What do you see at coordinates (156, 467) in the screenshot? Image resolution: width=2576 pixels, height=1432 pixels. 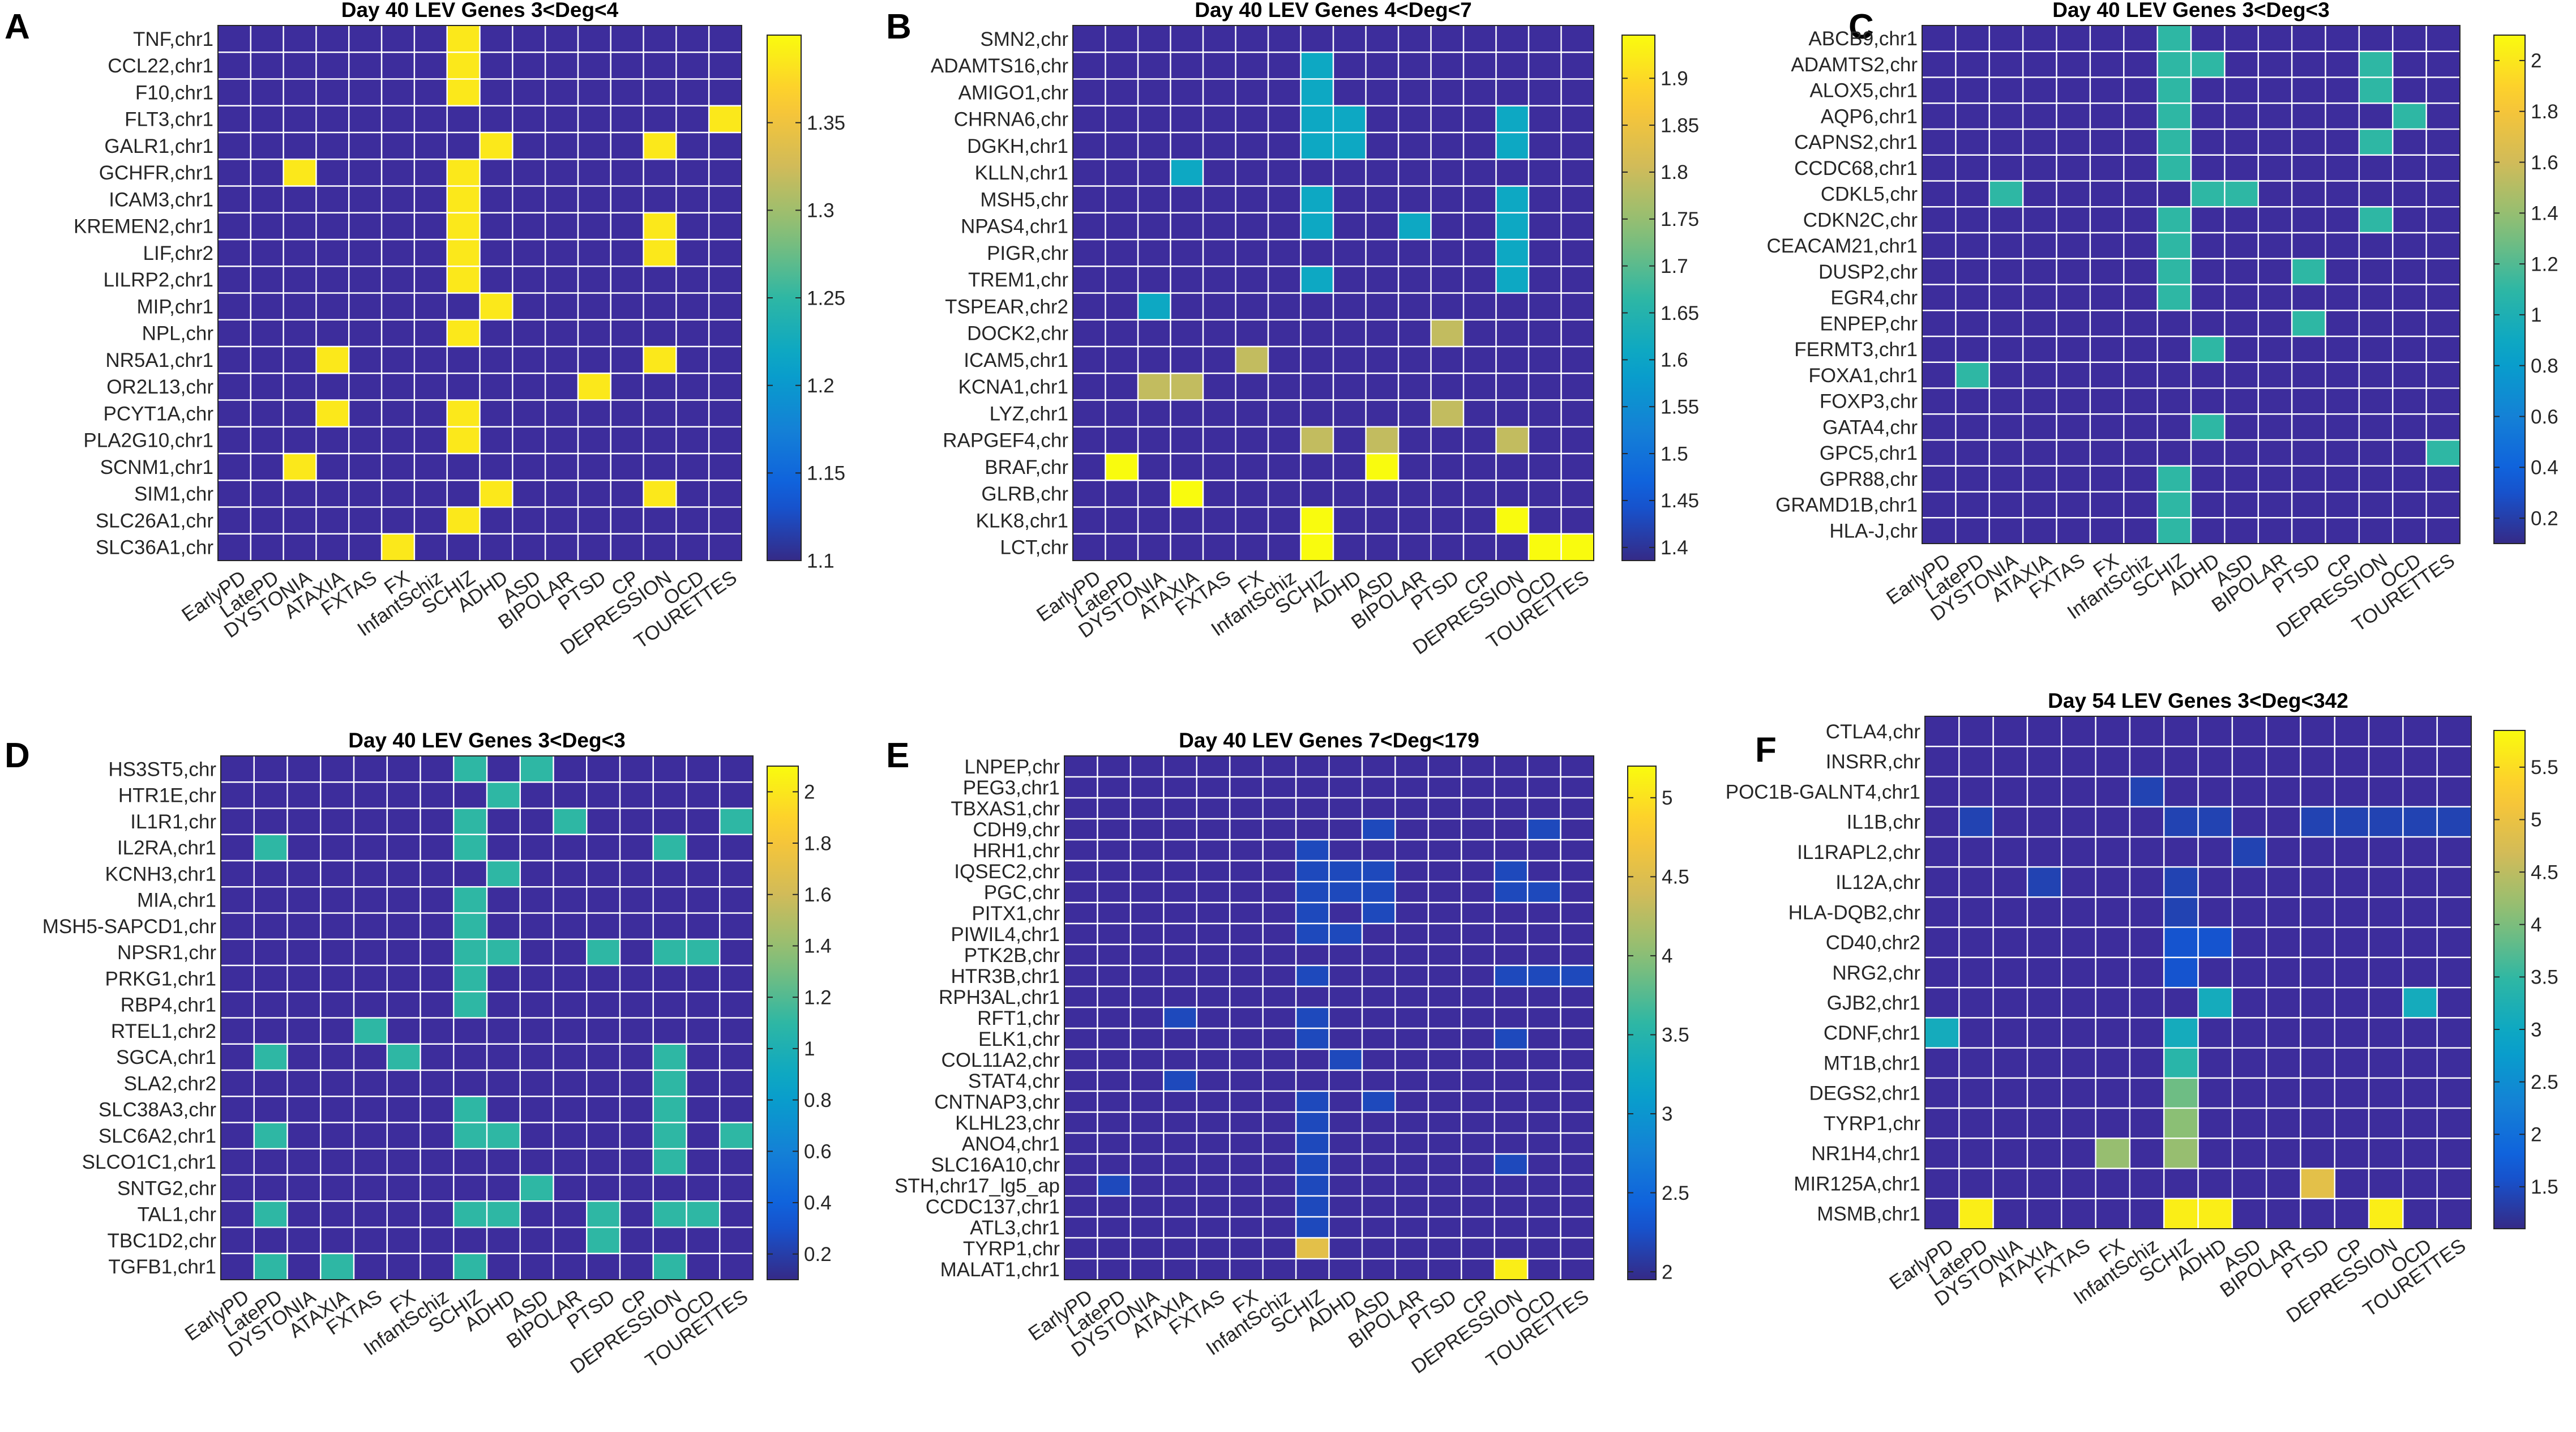 I see `row-label: SCNM1,chr1` at bounding box center [156, 467].